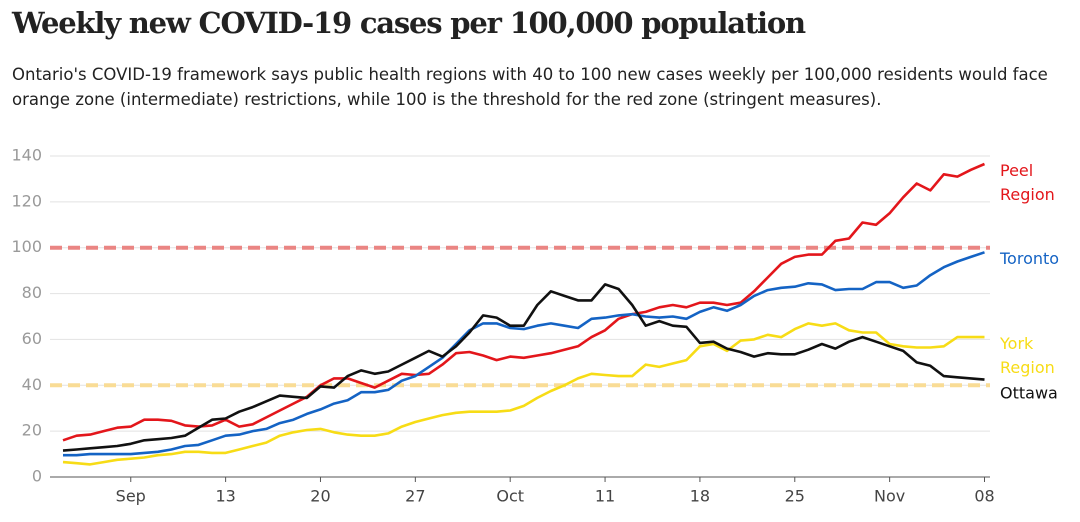 This screenshot has width=1080, height=522. I want to click on x-tick-label: 08, so click(984, 496).